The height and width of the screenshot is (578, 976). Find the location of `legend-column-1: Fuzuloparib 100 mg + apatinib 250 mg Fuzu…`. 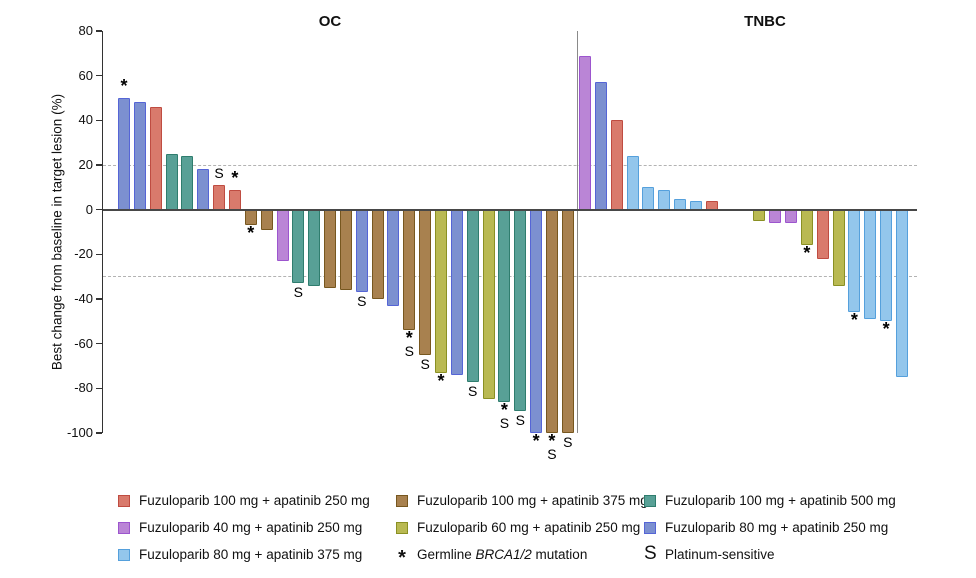

legend-column-1: Fuzuloparib 100 mg + apatinib 250 mg Fuzu… is located at coordinates (244, 527).